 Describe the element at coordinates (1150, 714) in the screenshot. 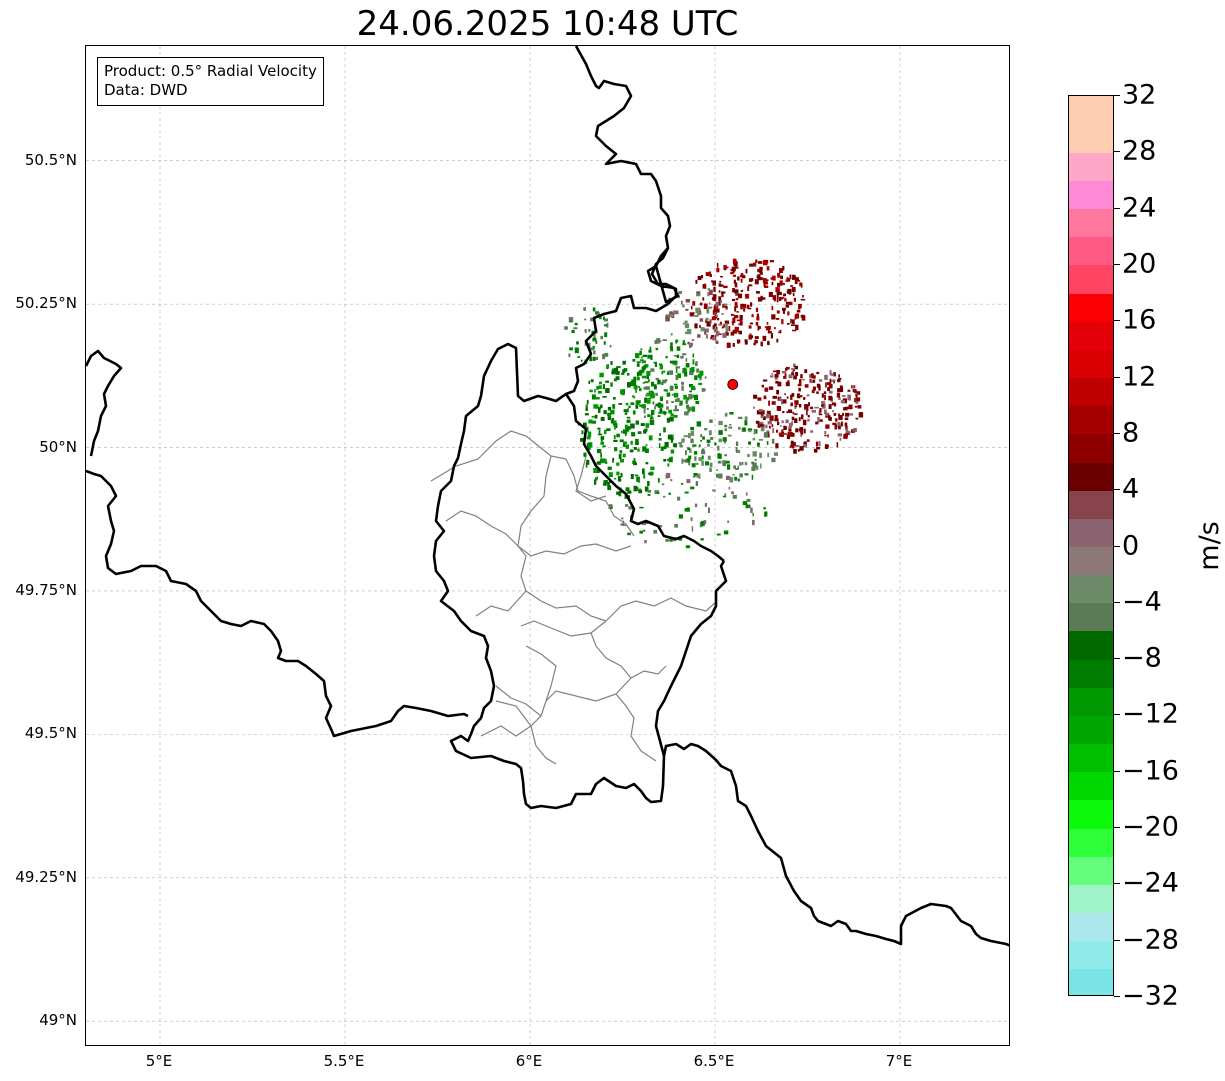

I see `colorbar-tick-label: −12` at that location.